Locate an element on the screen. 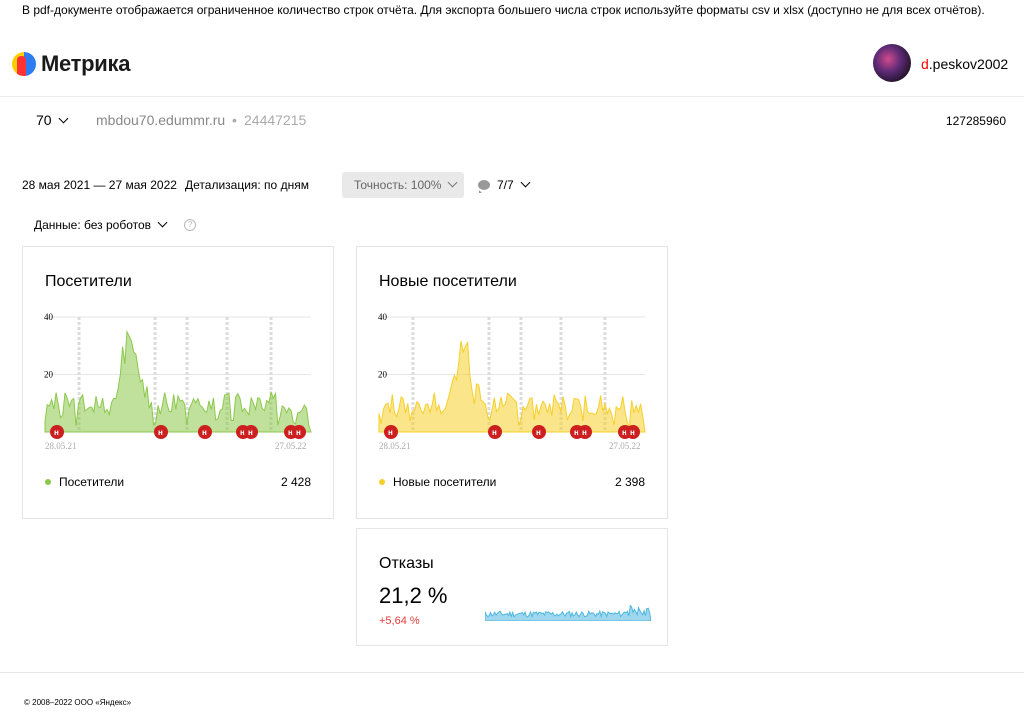 The image size is (1024, 724). notes-filter: 7/7 is located at coordinates (504, 185).